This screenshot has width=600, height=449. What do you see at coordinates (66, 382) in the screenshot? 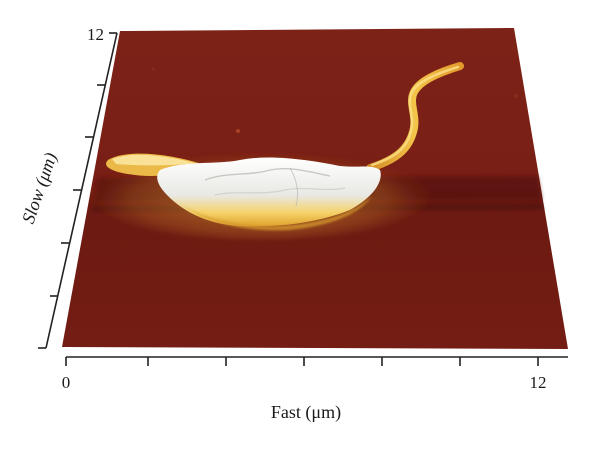
I see `fast-axis-tick-label-min: 0` at bounding box center [66, 382].